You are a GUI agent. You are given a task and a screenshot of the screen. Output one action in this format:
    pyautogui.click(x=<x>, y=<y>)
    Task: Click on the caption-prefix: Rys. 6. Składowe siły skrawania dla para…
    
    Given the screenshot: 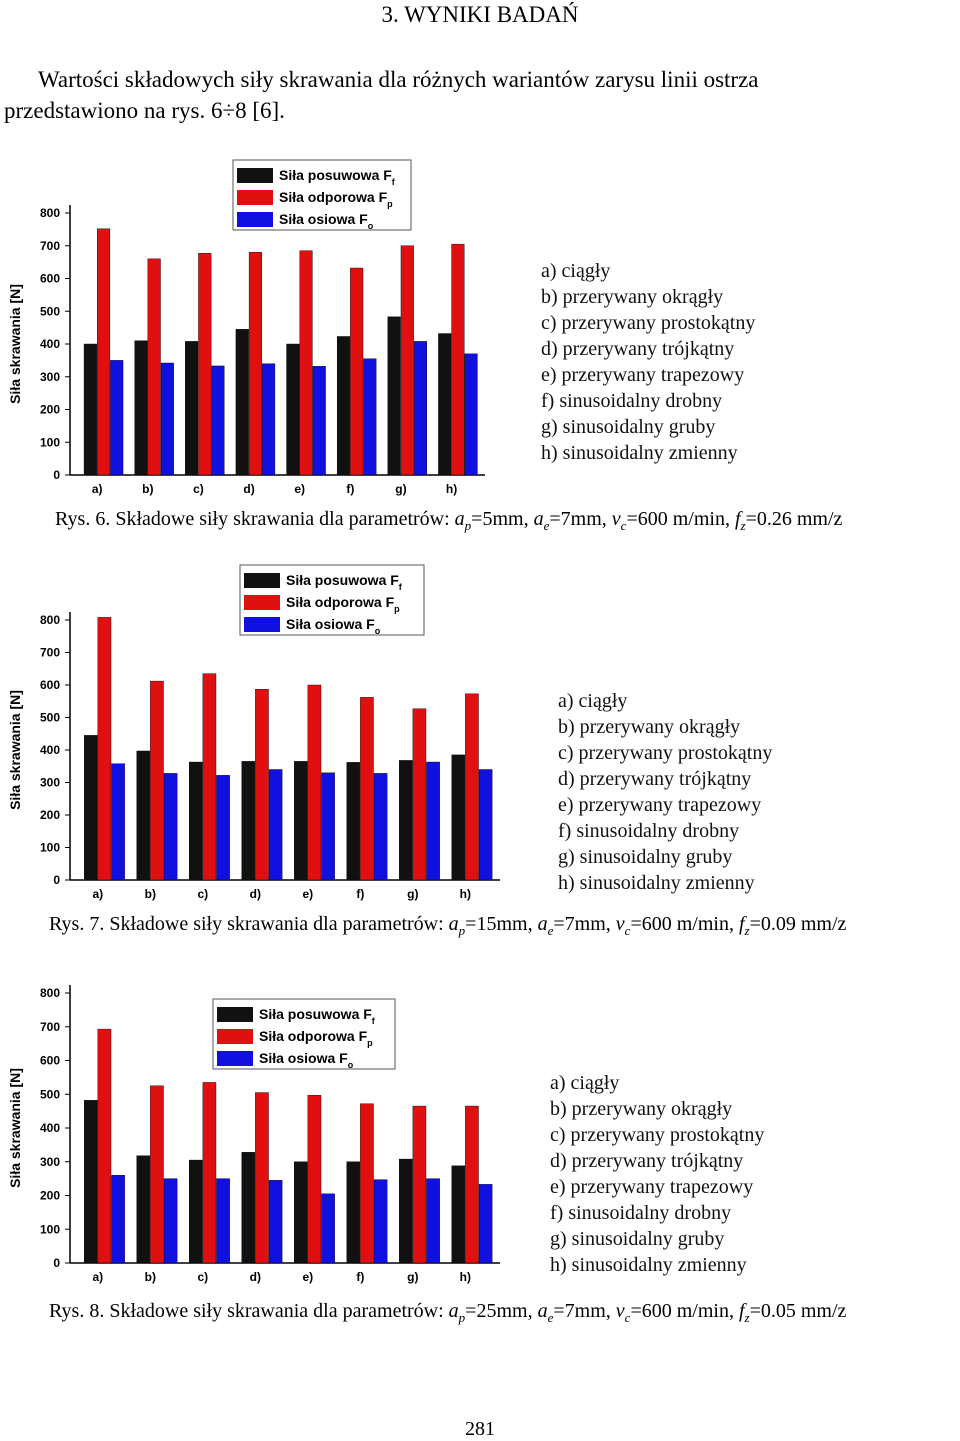 What is the action you would take?
    pyautogui.click(x=255, y=519)
    